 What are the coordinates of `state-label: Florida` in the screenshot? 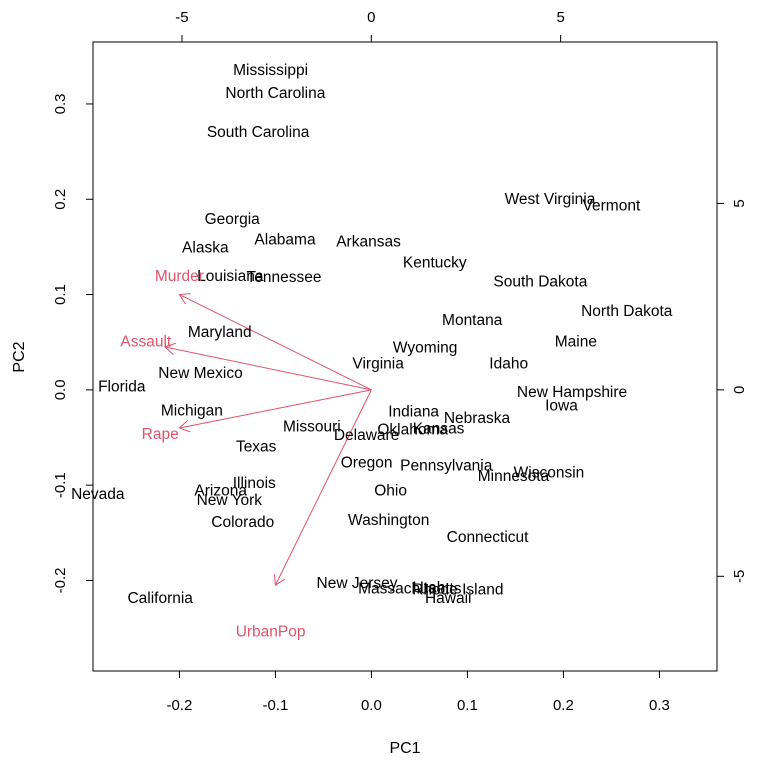 It's located at (122, 386).